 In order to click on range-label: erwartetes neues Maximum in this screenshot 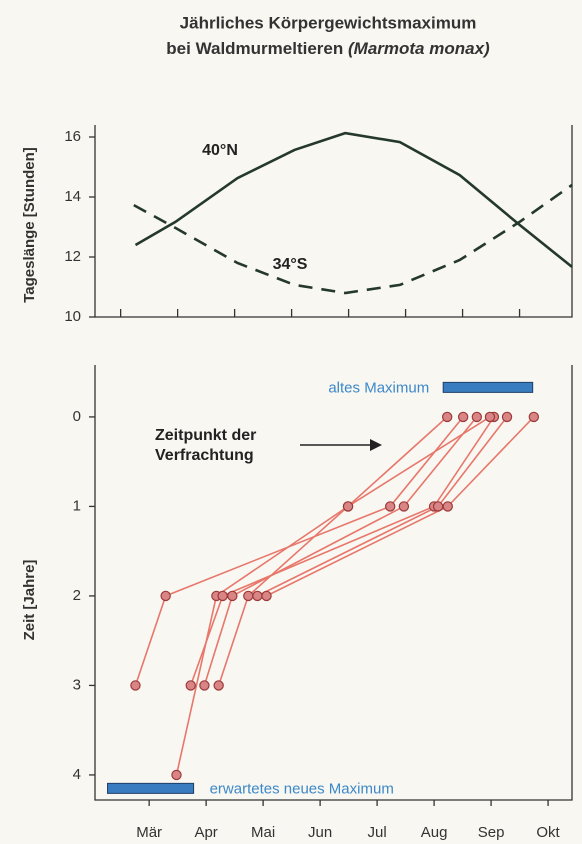, I will do `click(302, 788)`.